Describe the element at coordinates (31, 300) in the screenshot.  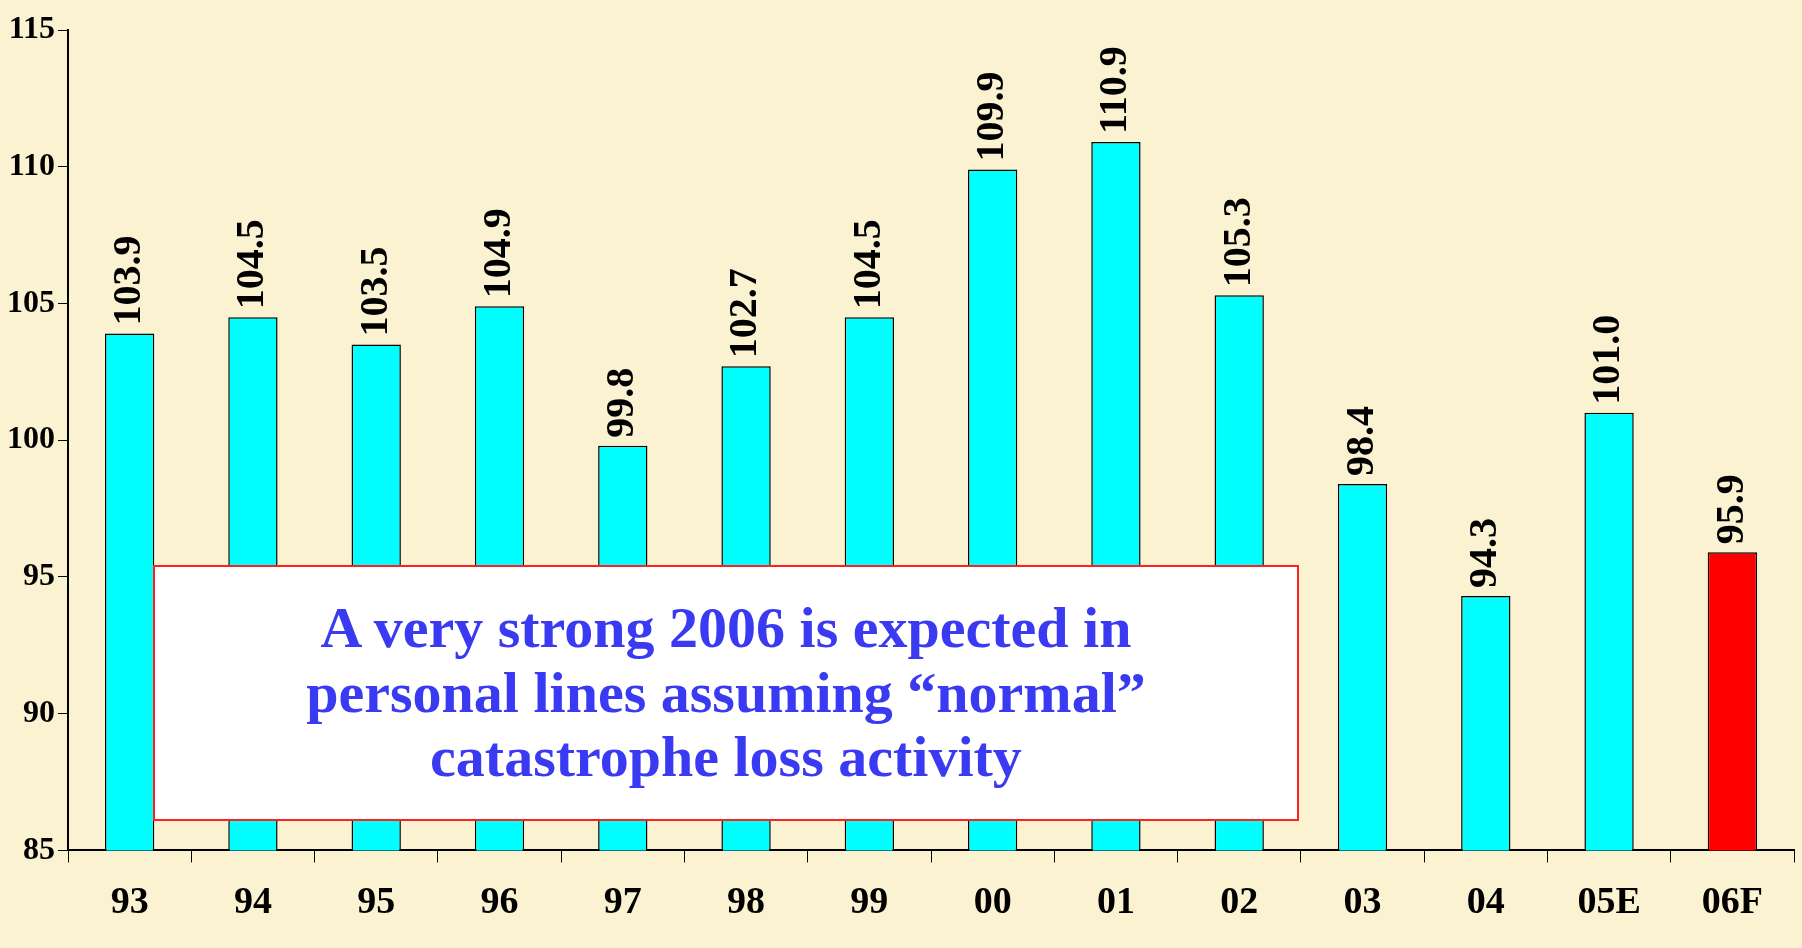
I see `y-tick-label: 105` at that location.